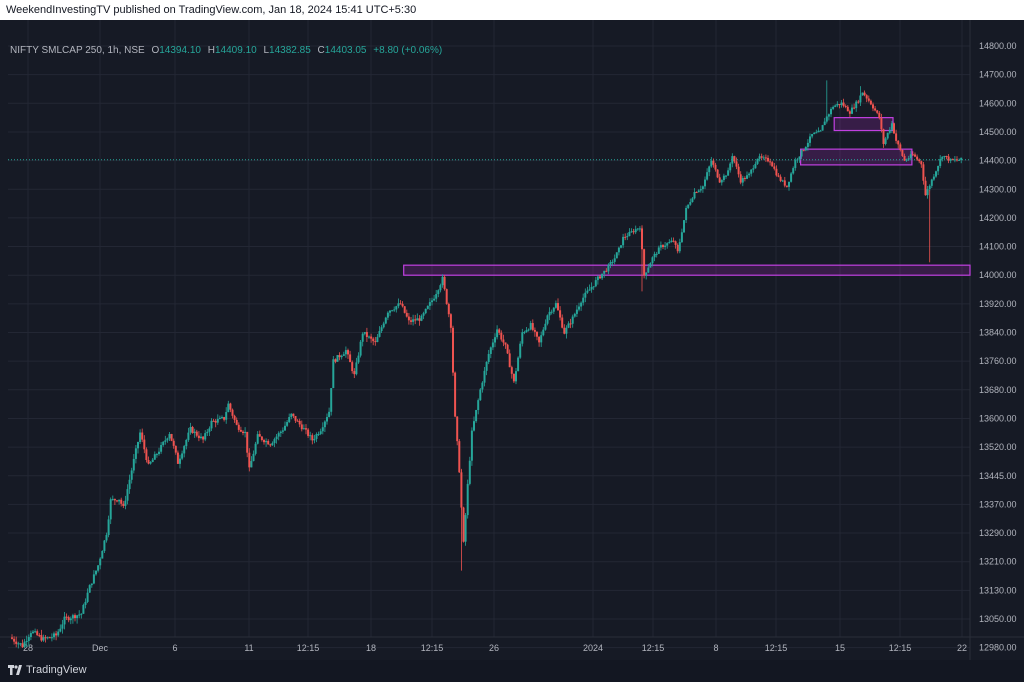 The width and height of the screenshot is (1024, 682). I want to click on x-tick-label: 12:15, so click(432, 648).